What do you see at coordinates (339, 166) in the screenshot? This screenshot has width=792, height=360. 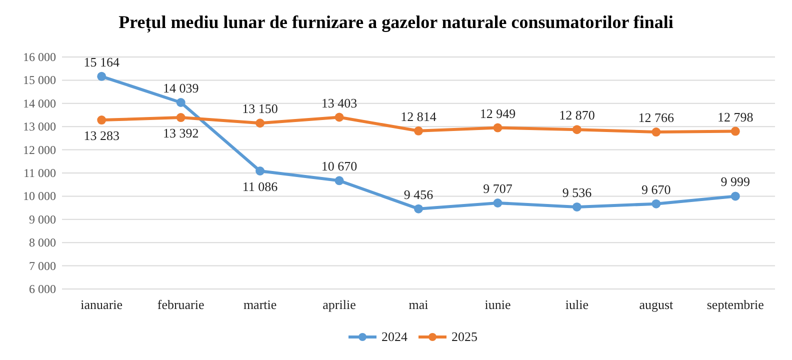 I see `data-label: 10 670` at bounding box center [339, 166].